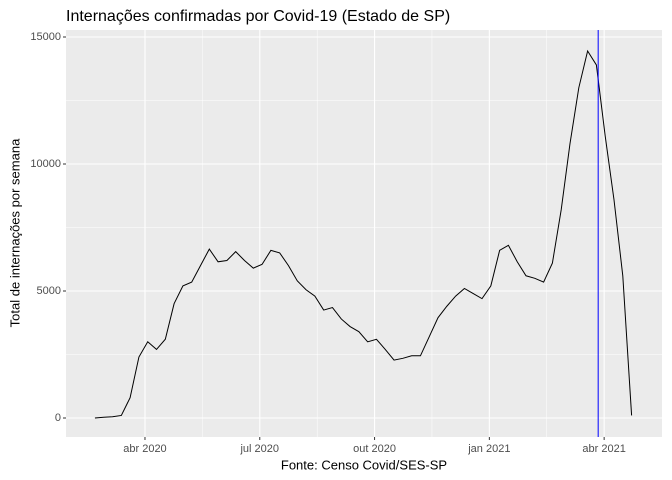  I want to click on y-tick-label: 0, so click(58, 418).